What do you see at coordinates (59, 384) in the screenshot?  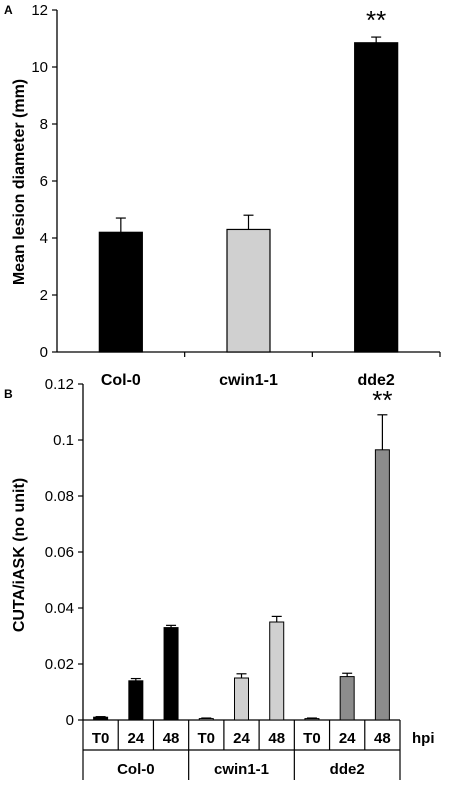 I see `y-tick-label: 0.12` at bounding box center [59, 384].